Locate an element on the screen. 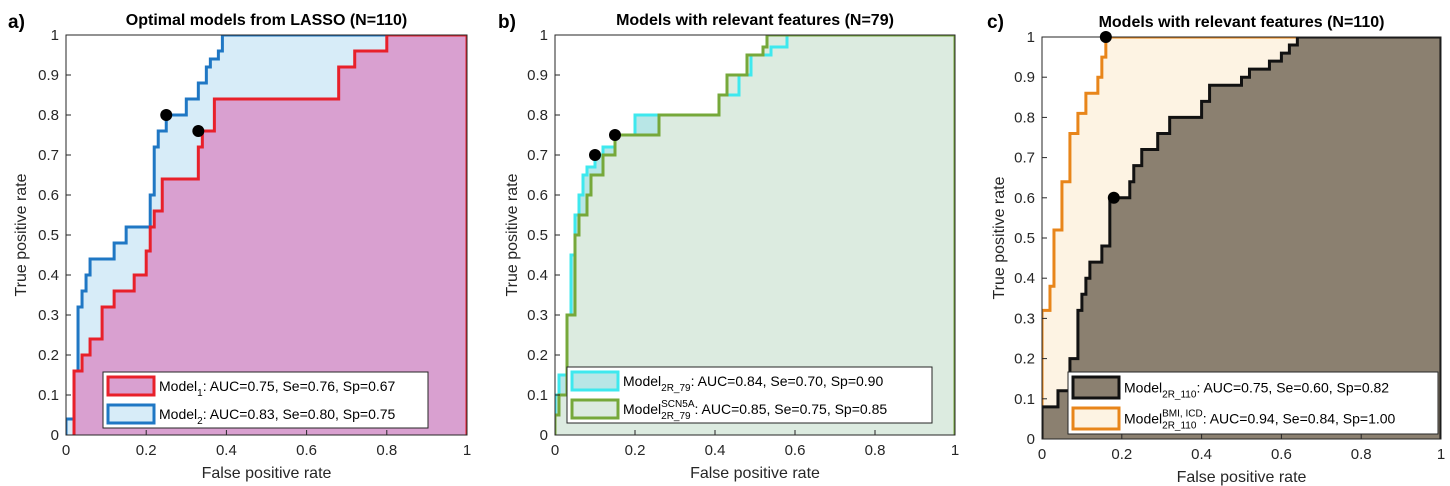 The image size is (1450, 486). chart-title: Models with relevant features (N=79) is located at coordinates (755, 20).